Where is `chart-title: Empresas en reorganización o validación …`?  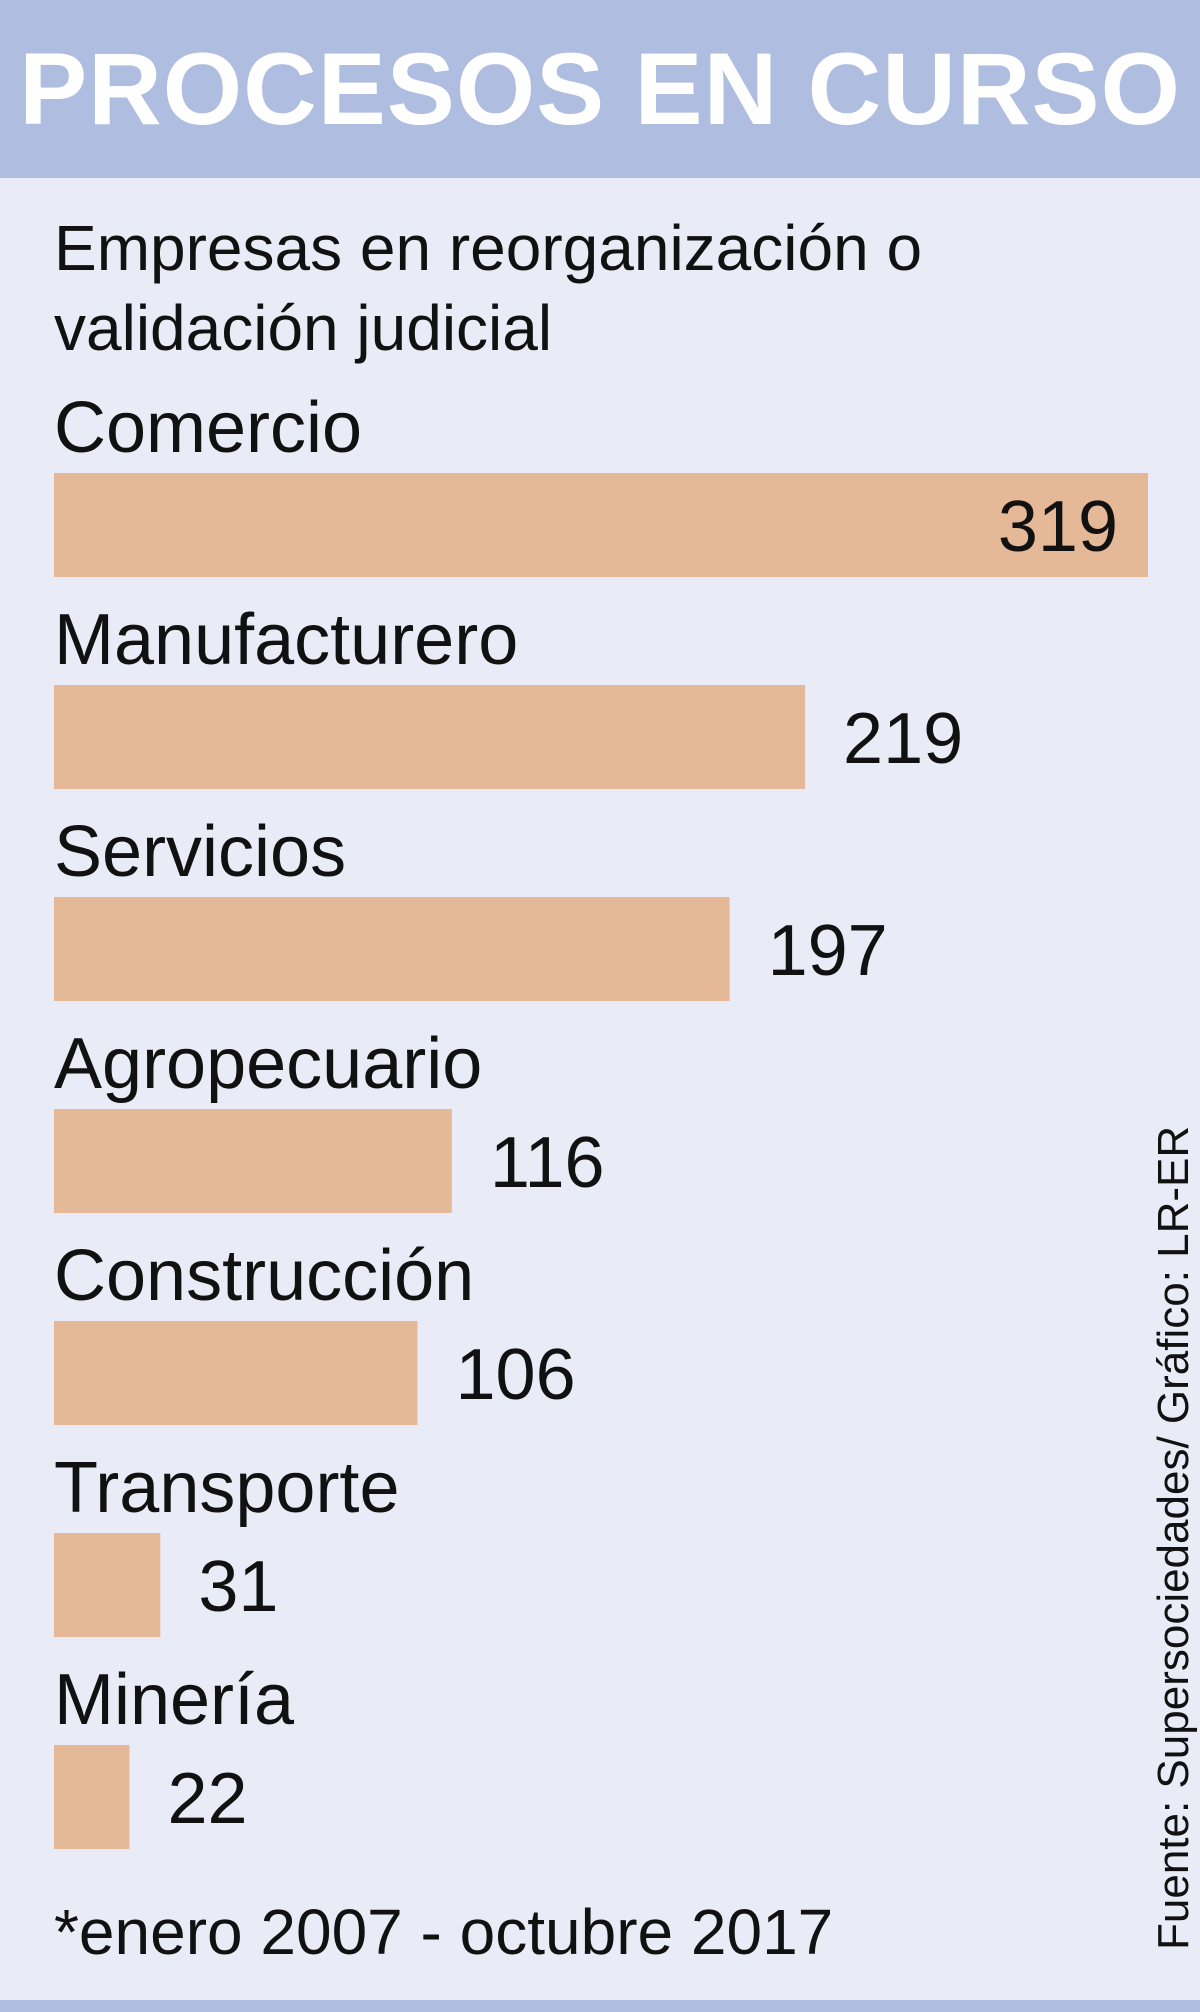 chart-title: Empresas en reorganización o validación … is located at coordinates (488, 288).